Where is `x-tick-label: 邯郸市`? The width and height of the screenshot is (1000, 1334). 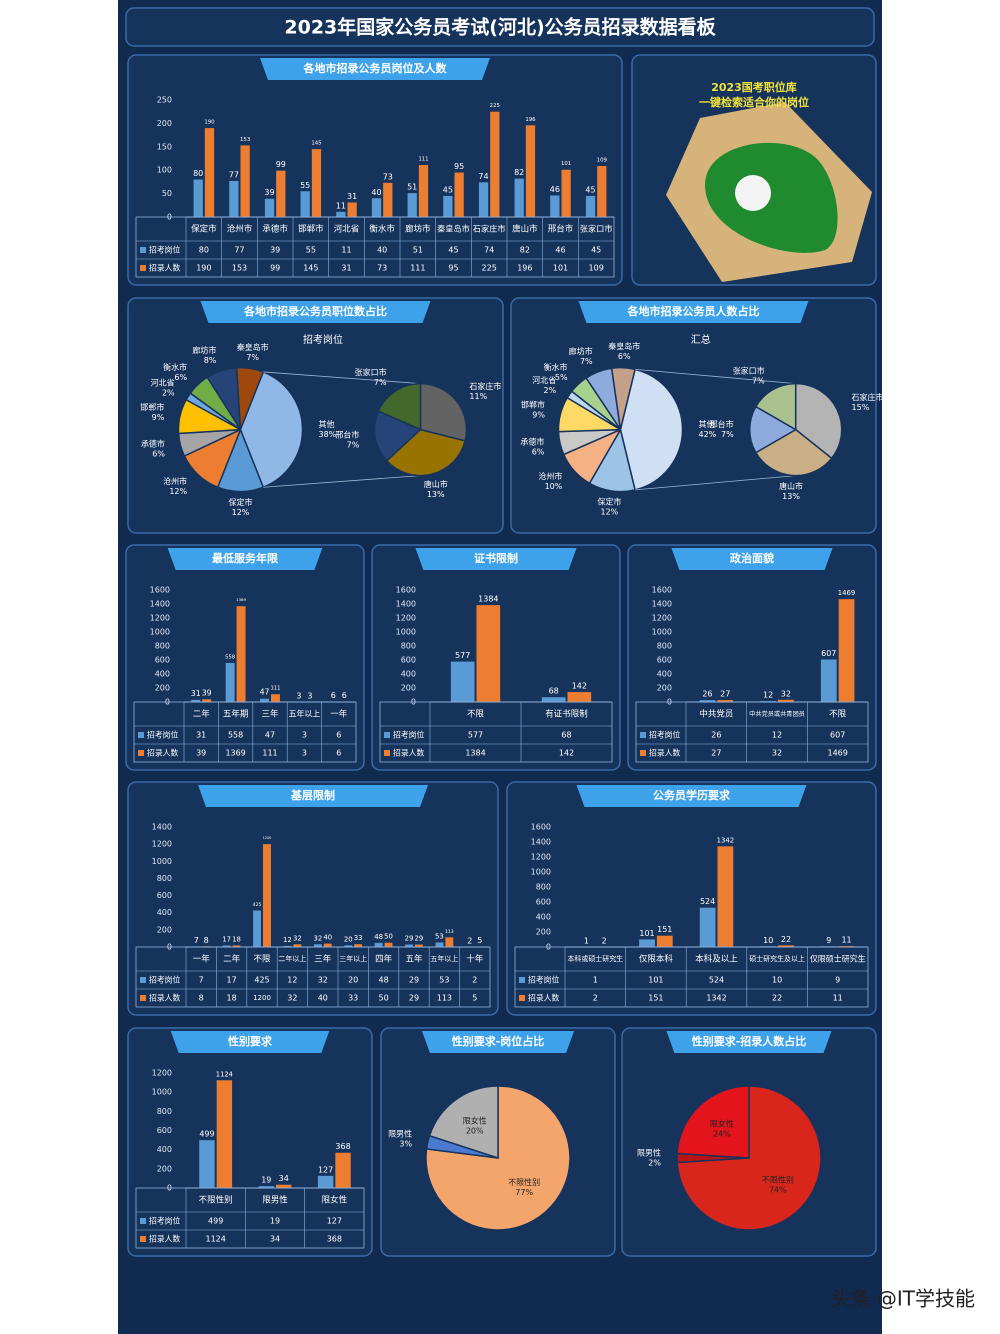
x-tick-label: 邯郸市 is located at coordinates (311, 229).